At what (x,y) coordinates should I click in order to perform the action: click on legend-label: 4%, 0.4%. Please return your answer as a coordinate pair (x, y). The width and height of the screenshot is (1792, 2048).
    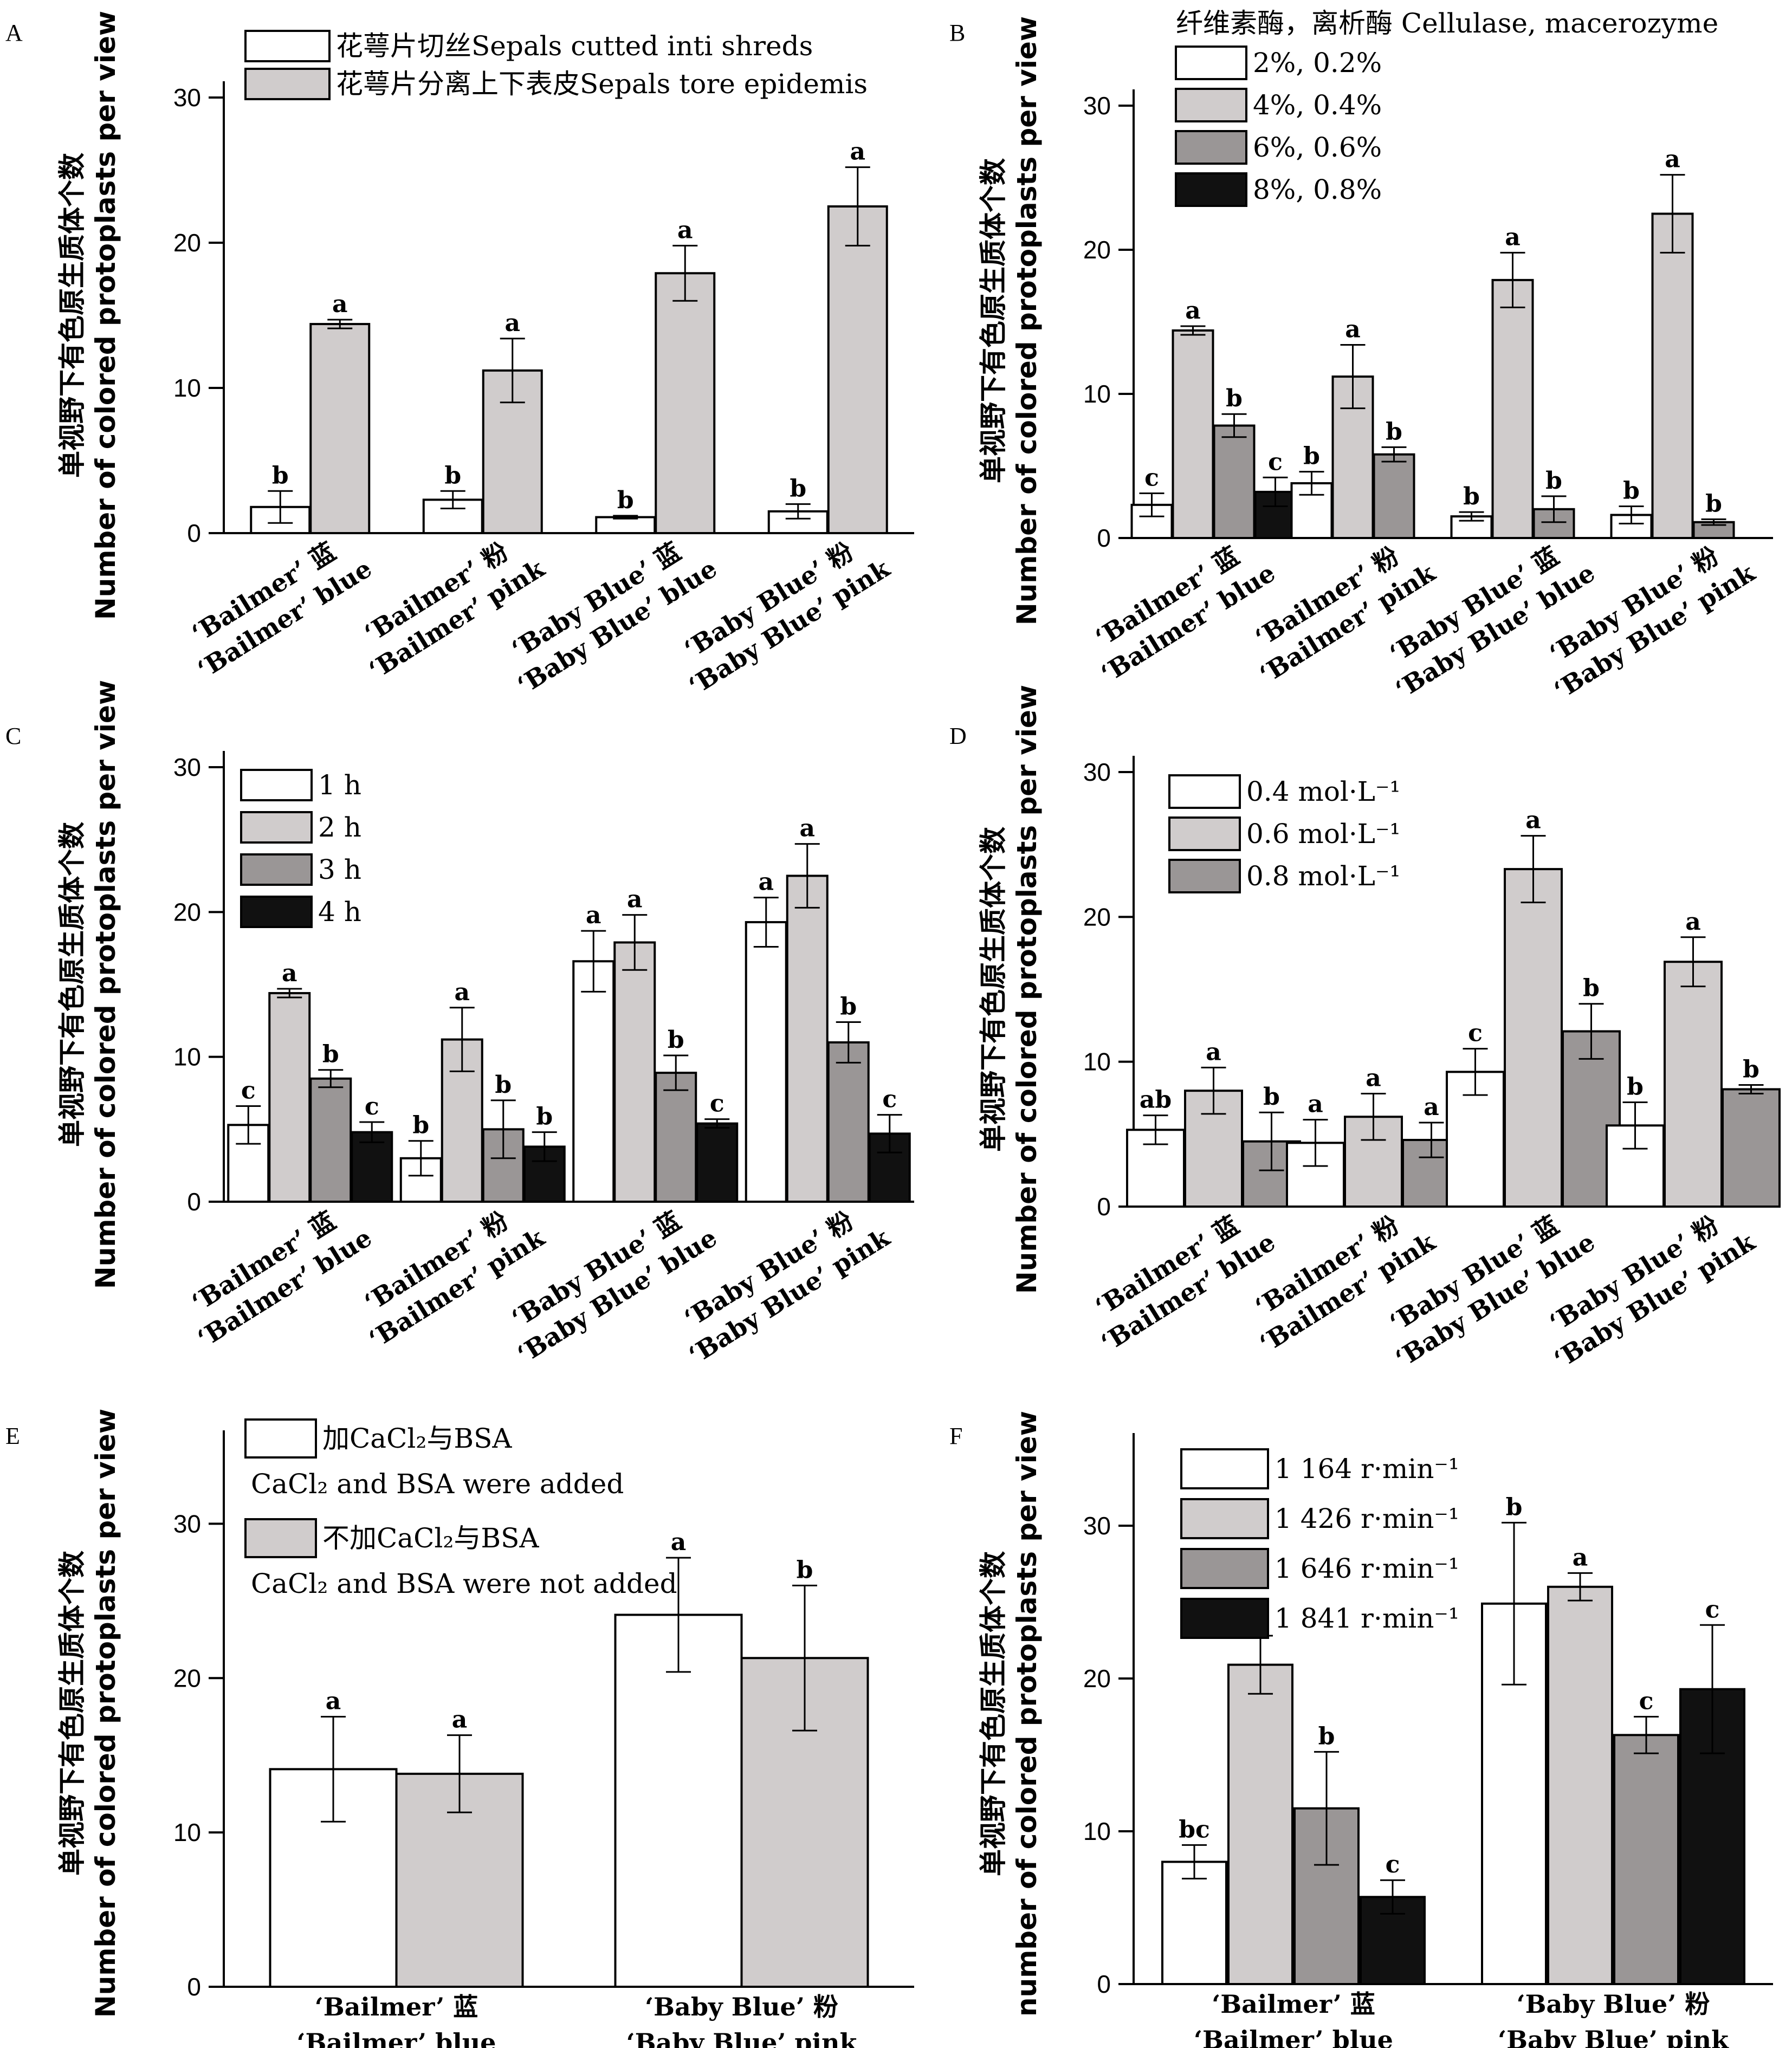
    Looking at the image, I should click on (1317, 105).